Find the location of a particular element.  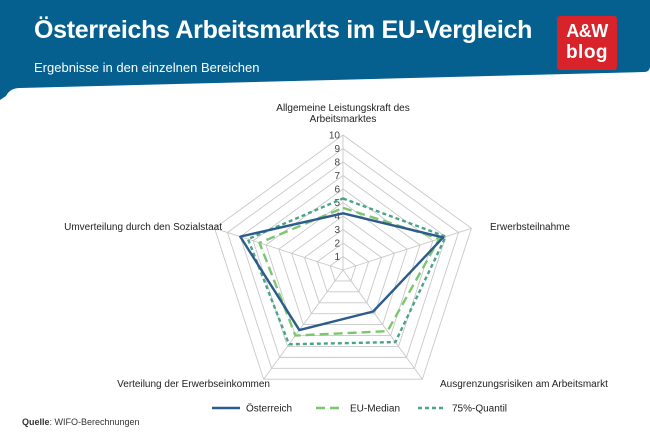

axis-label-3-line-1: Ausgrenzungsrisiken am Arbeitsmarkt is located at coordinates (524, 384).